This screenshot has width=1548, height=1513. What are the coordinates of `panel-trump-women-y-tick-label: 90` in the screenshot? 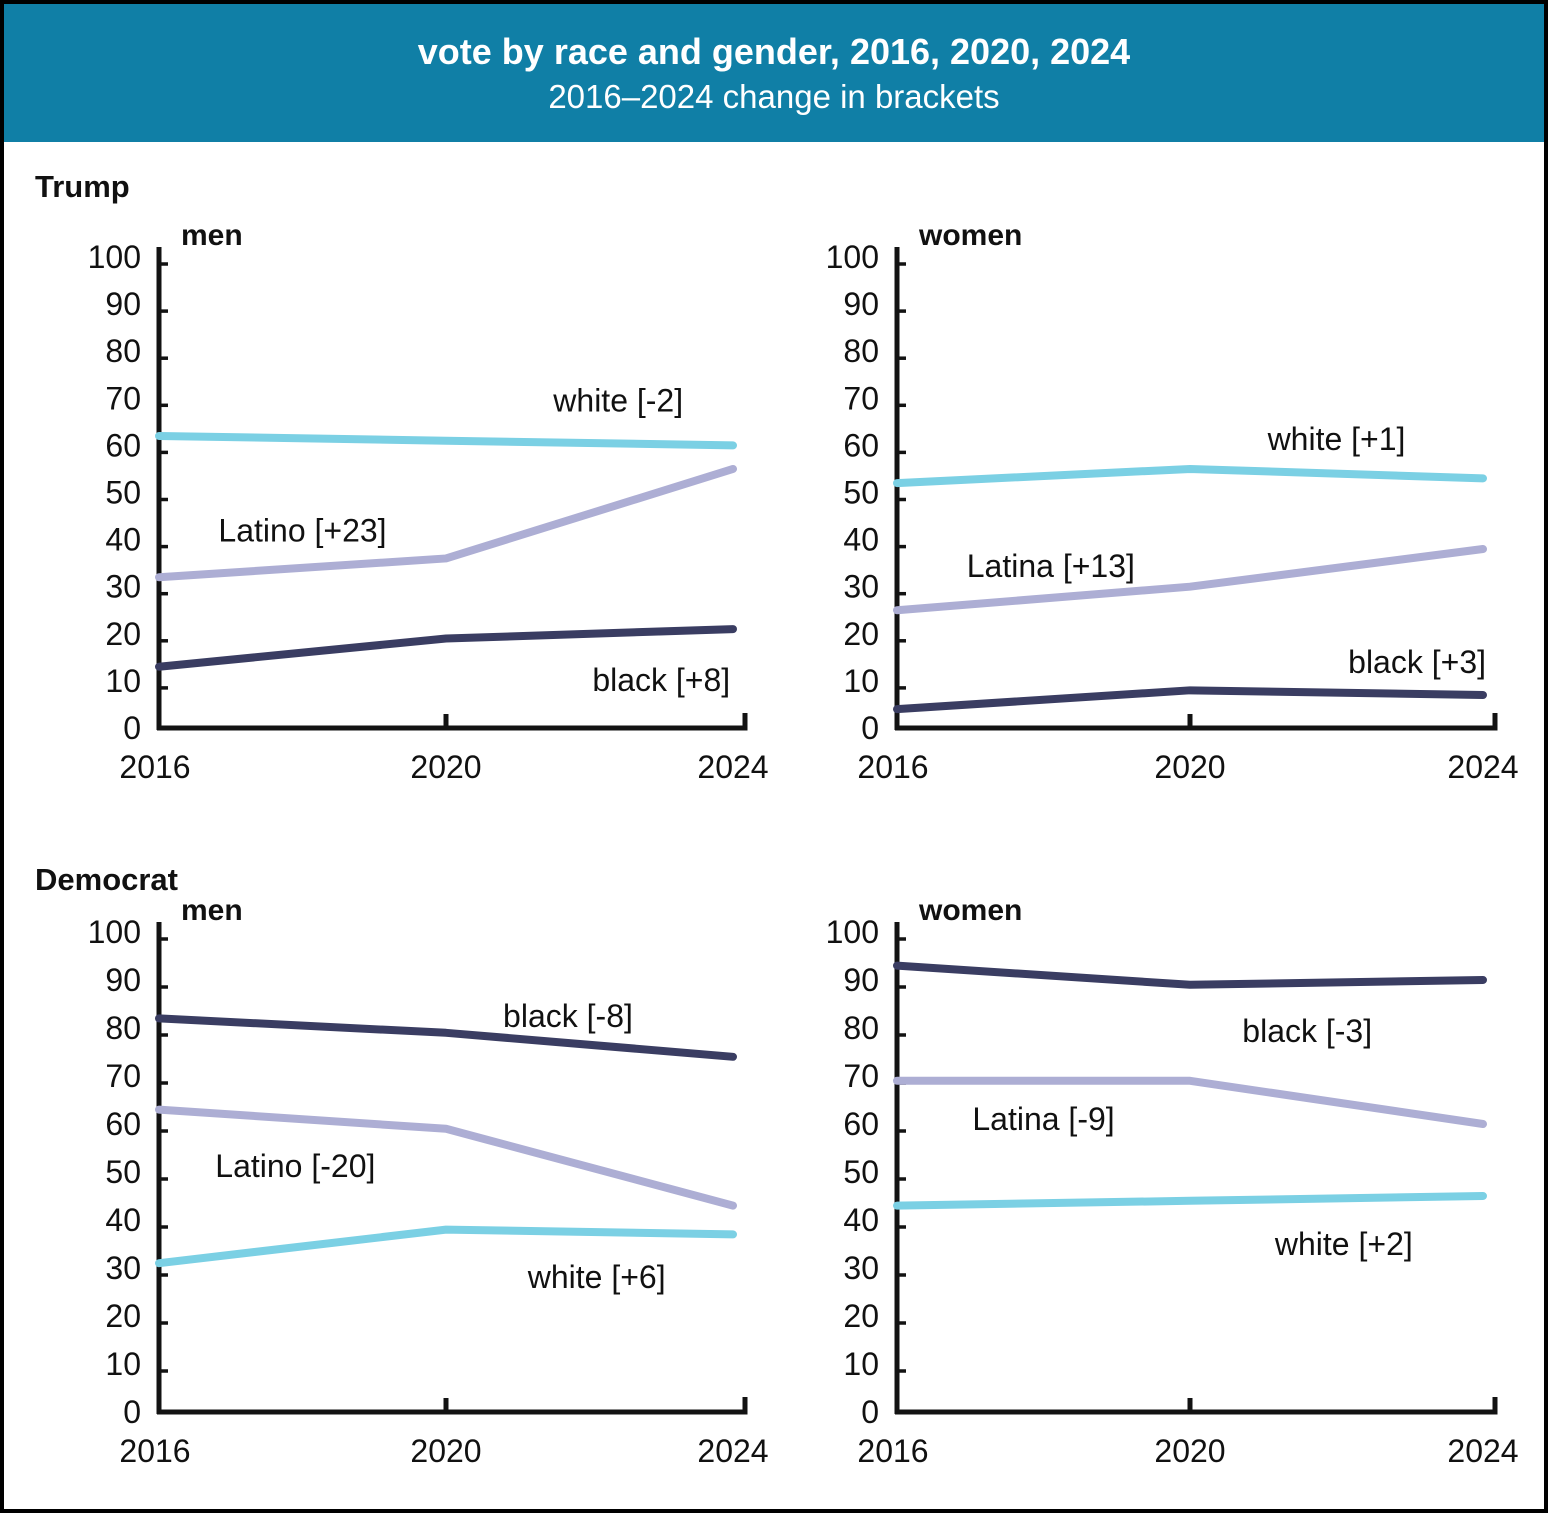 It's located at (861, 304).